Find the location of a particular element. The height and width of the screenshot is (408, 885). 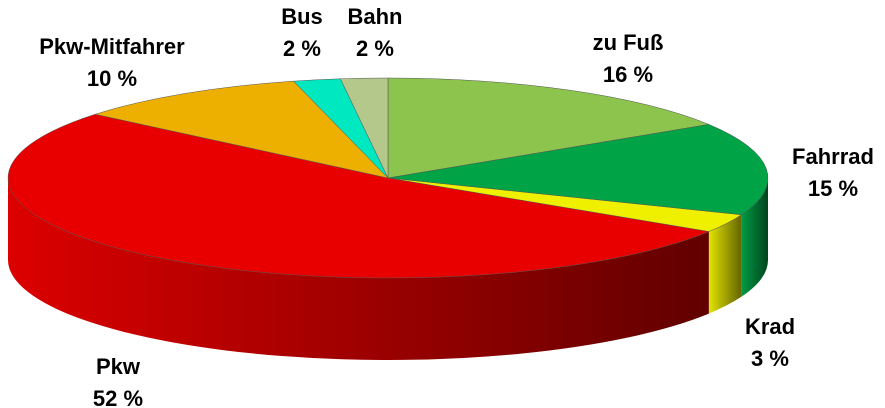

slice-value-label: 15 % is located at coordinates (833, 188).